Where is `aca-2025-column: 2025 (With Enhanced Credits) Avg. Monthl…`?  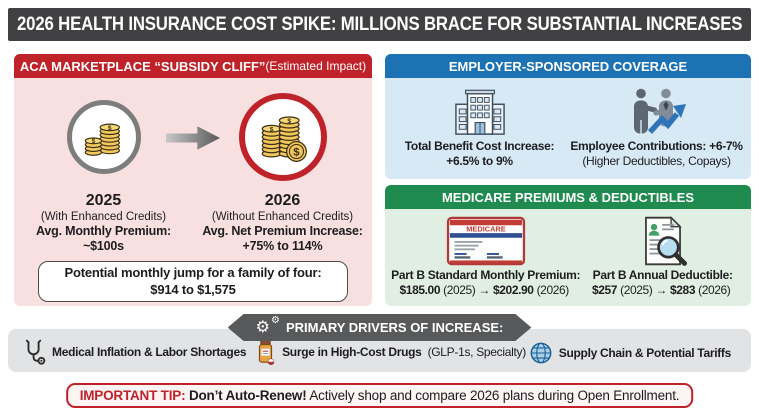 aca-2025-column: 2025 (With Enhanced Credits) Avg. Monthl… is located at coordinates (103, 223).